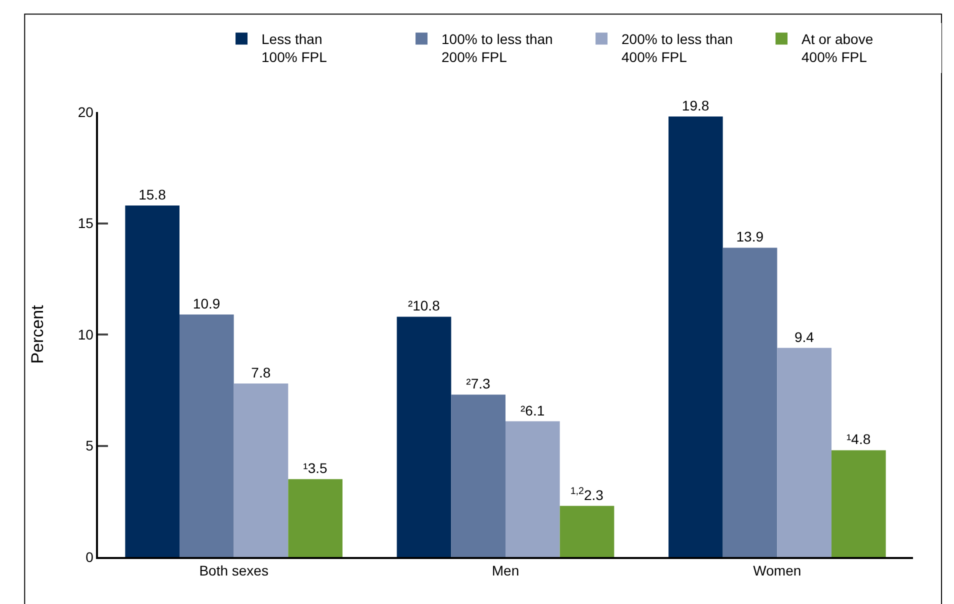 Image resolution: width=954 pixels, height=604 pixels. I want to click on legend-label: 200% to less than 400% FPL, so click(677, 48).